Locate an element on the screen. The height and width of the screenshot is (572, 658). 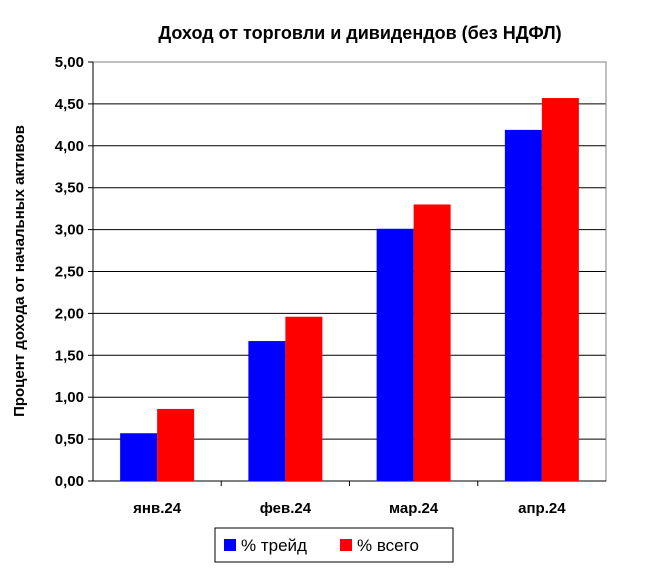
y-tick-label: 3,00 is located at coordinates (69, 230).